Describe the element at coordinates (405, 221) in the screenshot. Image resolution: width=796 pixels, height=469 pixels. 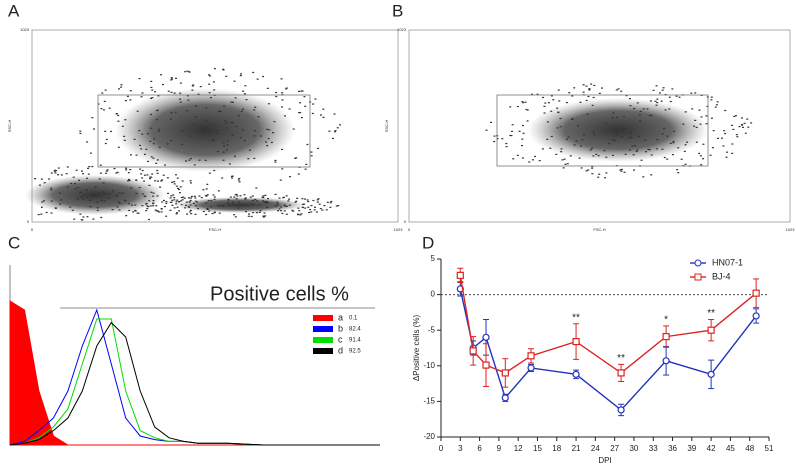
I see `y-tick-label: 0` at that location.